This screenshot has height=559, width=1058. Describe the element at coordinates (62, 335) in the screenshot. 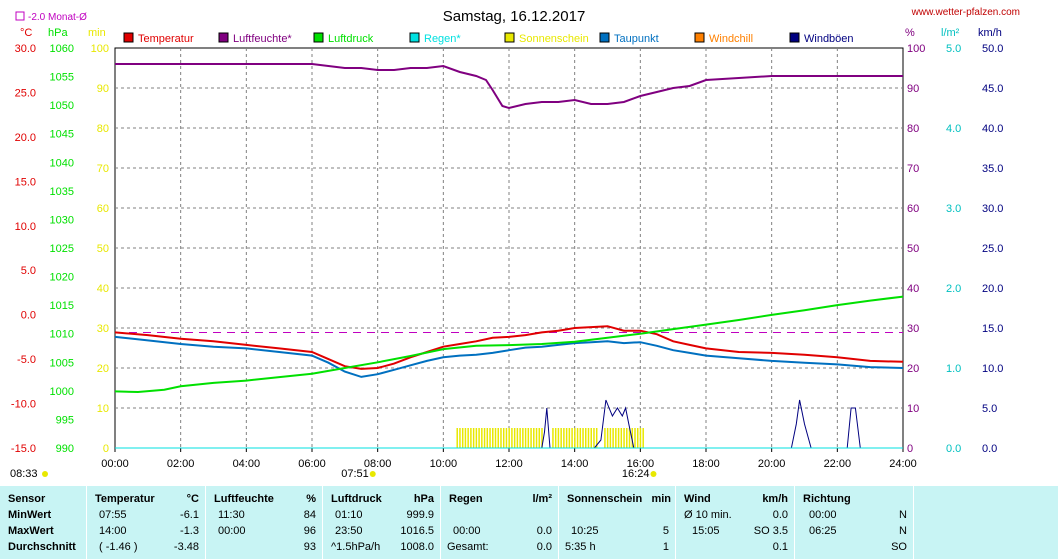

I see `y_pressure-tick-10: 1010` at that location.